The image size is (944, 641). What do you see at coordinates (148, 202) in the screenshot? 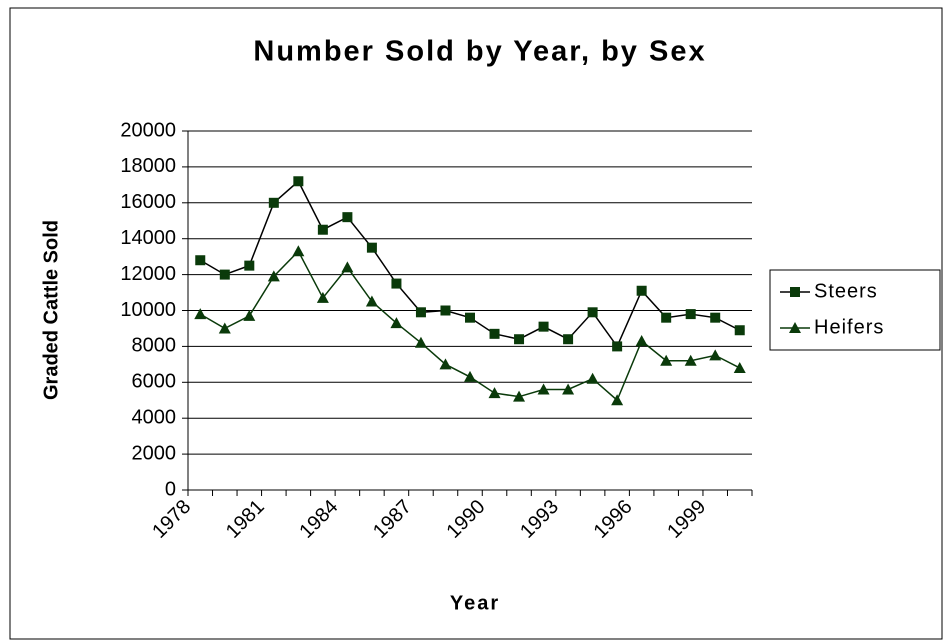
I see `y-tick-label: 16000` at bounding box center [148, 202].